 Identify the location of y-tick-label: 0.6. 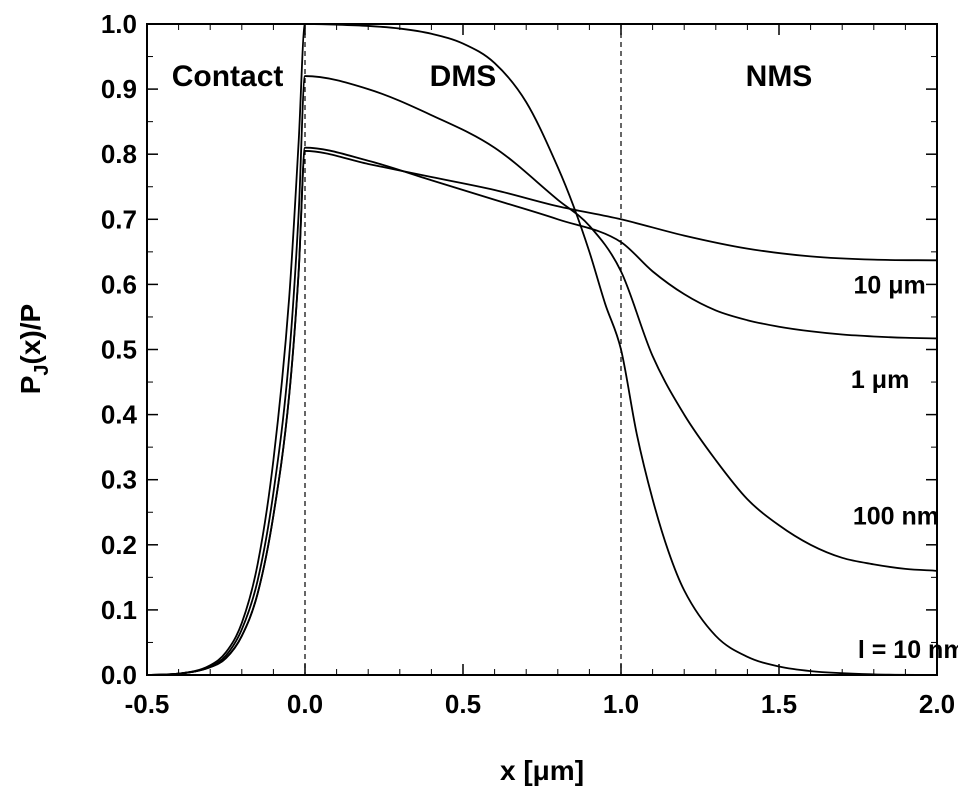
(119, 284).